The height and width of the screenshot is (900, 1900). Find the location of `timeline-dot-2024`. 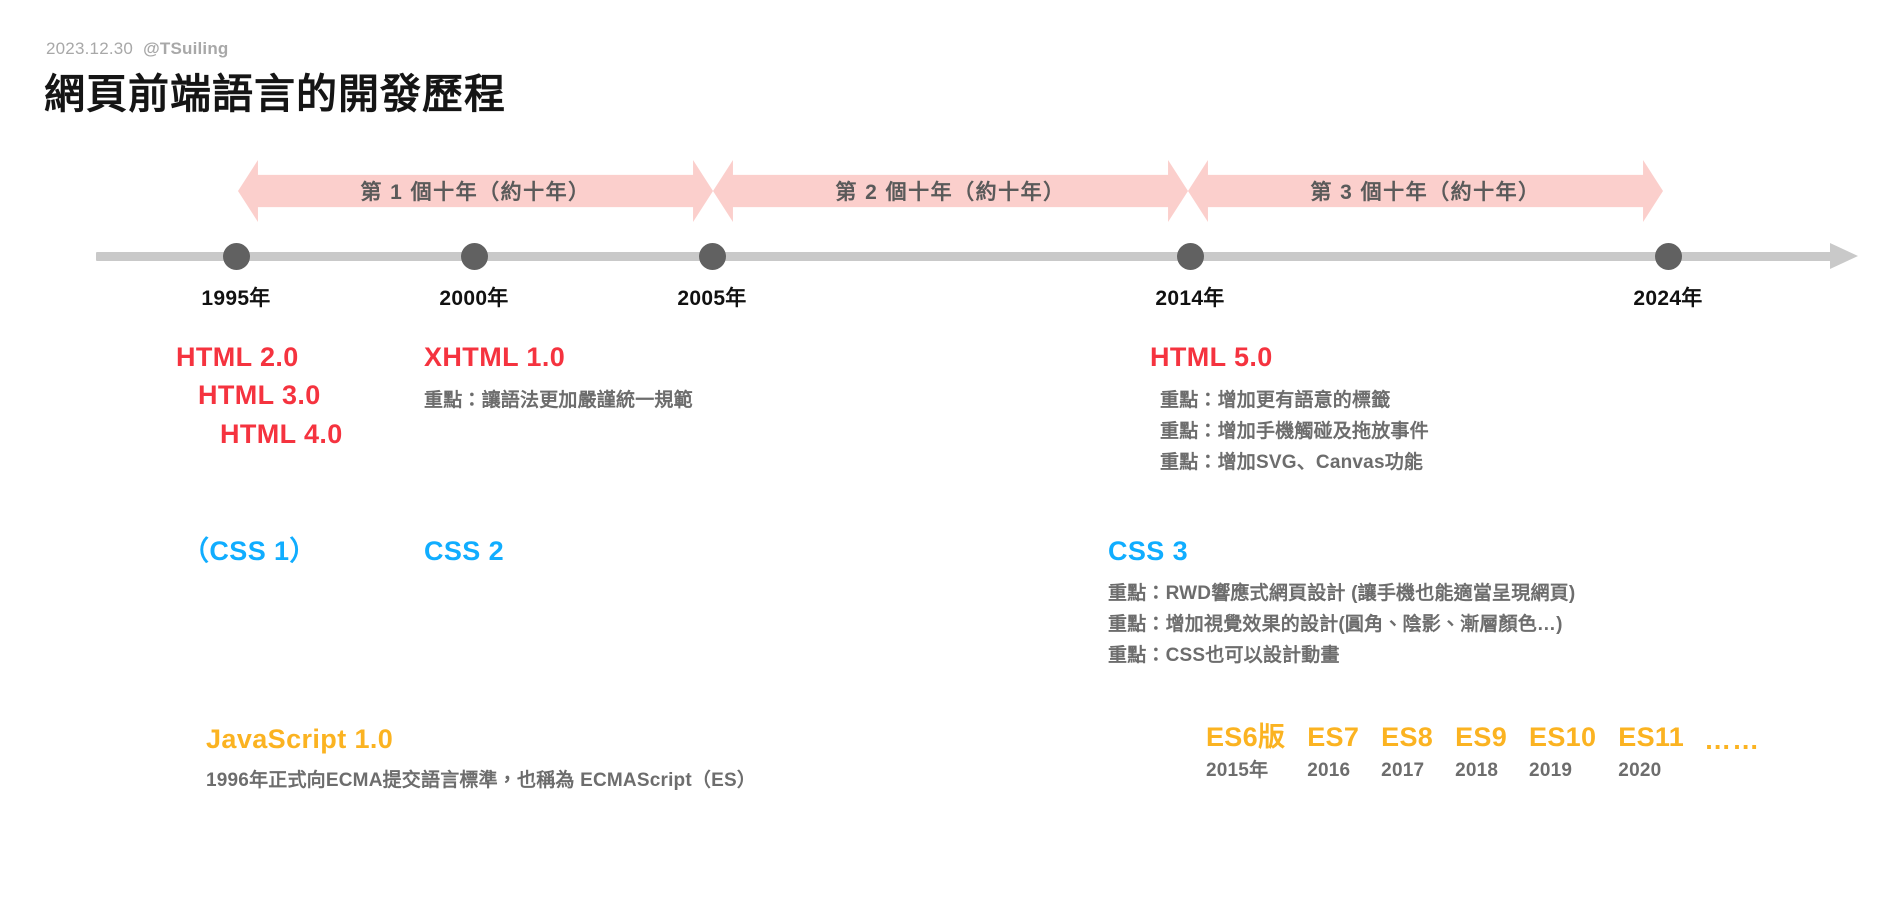

timeline-dot-2024 is located at coordinates (1668, 256).